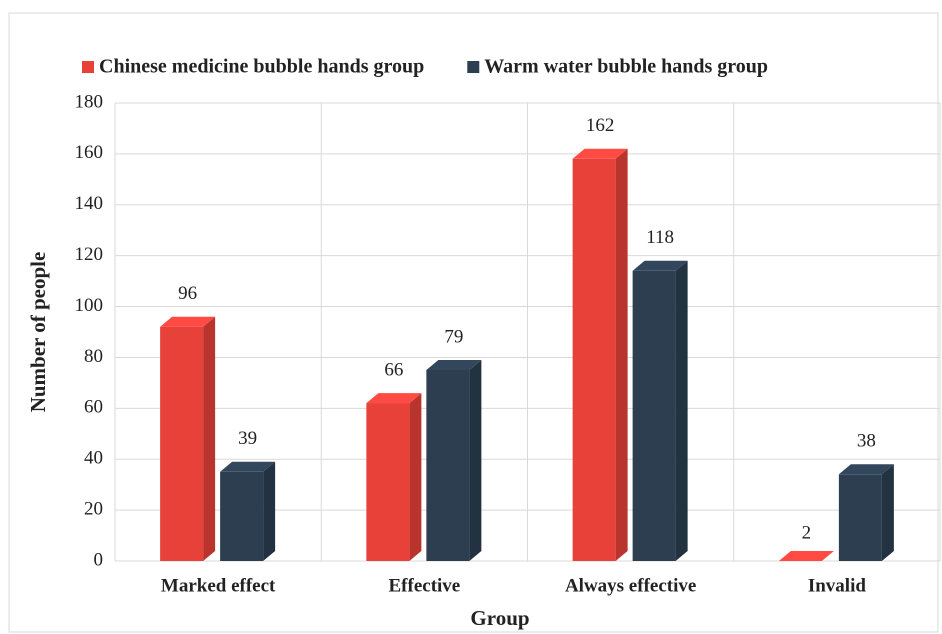  Describe the element at coordinates (837, 585) in the screenshot. I see `x-tick-label: Invalid` at that location.